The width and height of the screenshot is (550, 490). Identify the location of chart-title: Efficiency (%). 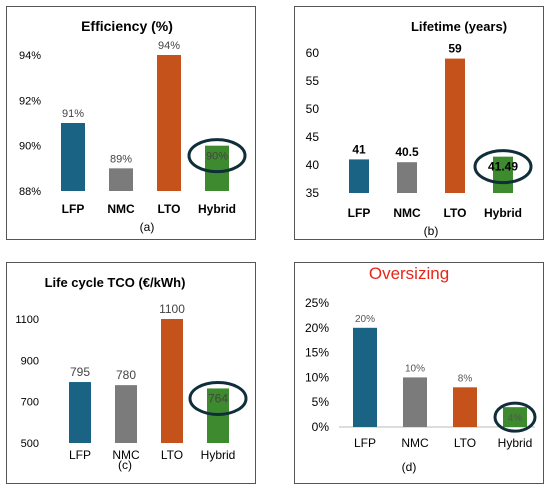
(127, 26).